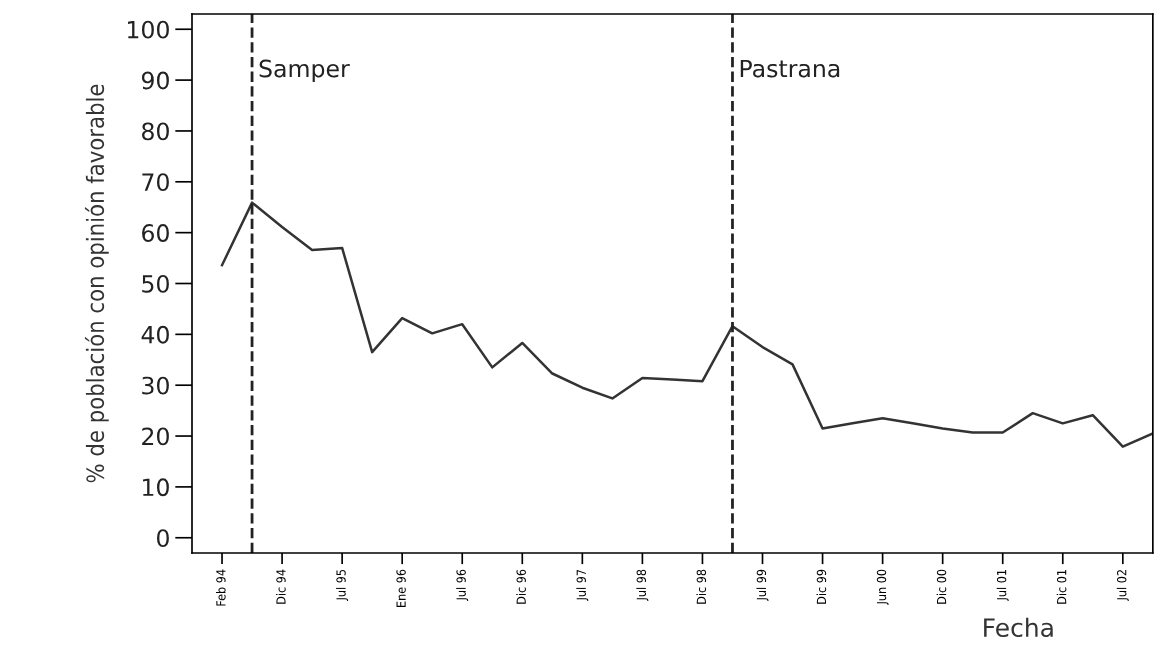 The image size is (1154, 646). What do you see at coordinates (701, 586) in the screenshot?
I see `x-tick-label: Dic 98` at bounding box center [701, 586].